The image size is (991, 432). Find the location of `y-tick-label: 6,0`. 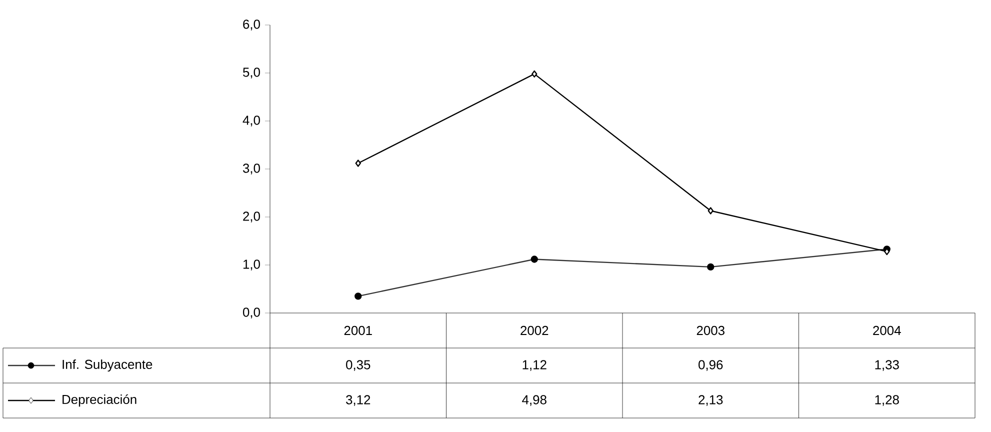

y-tick-label: 6,0 is located at coordinates (251, 25).